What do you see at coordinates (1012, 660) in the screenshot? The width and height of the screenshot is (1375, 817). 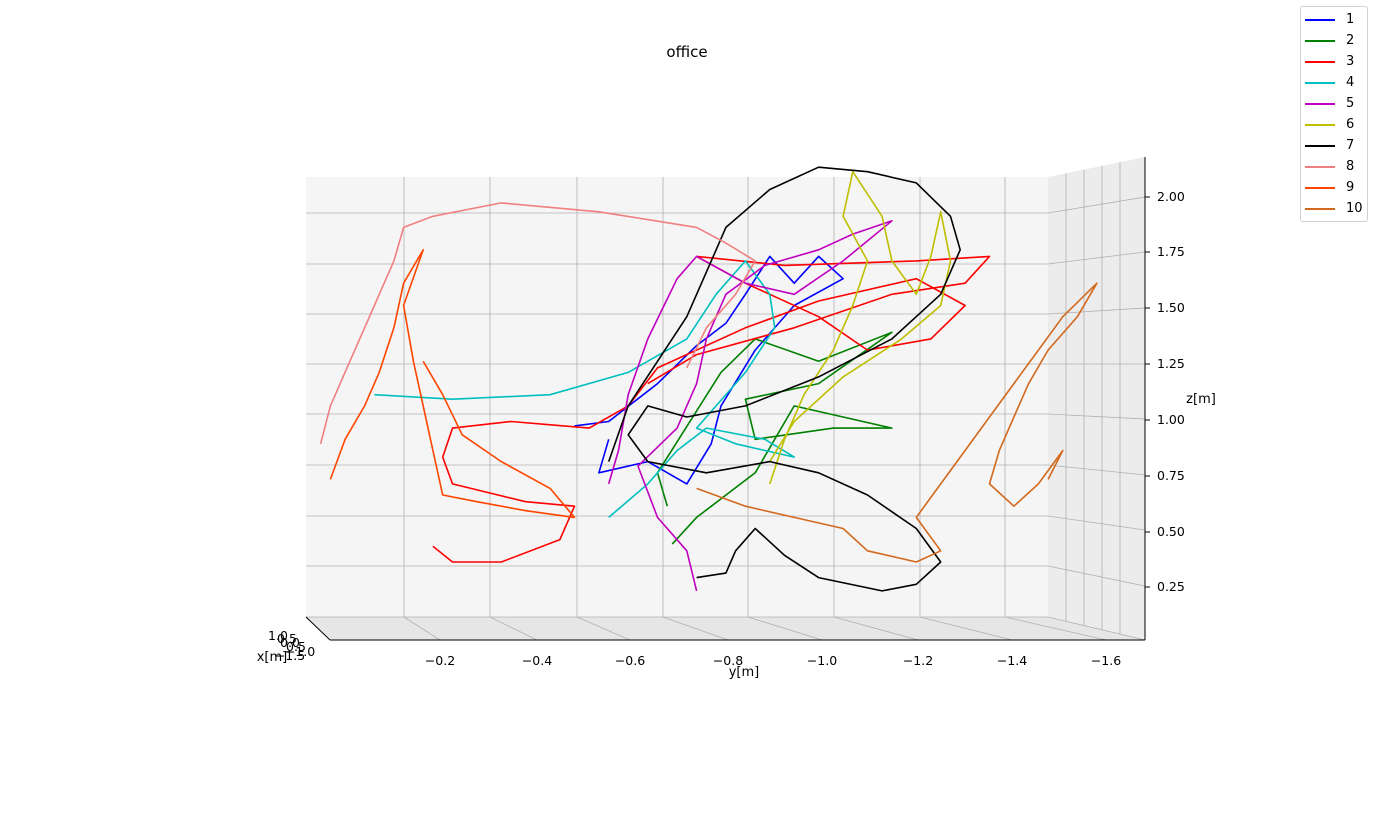 I see `y-tick-label: −1.4` at bounding box center [1012, 660].